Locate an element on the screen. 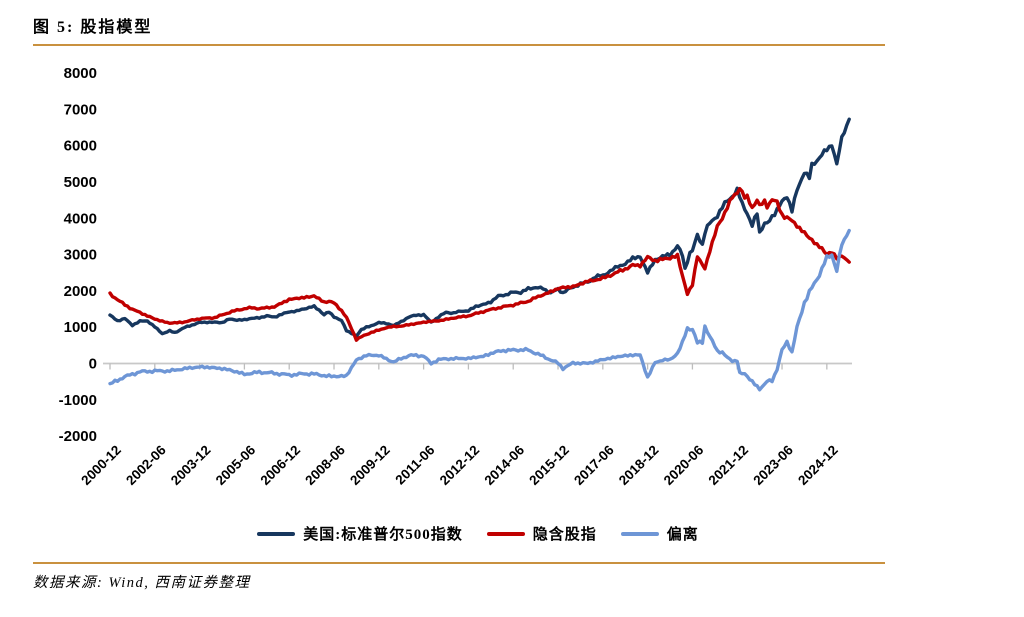 The image size is (1024, 617). svg-text: 2002-06 is located at coordinates (146, 465).